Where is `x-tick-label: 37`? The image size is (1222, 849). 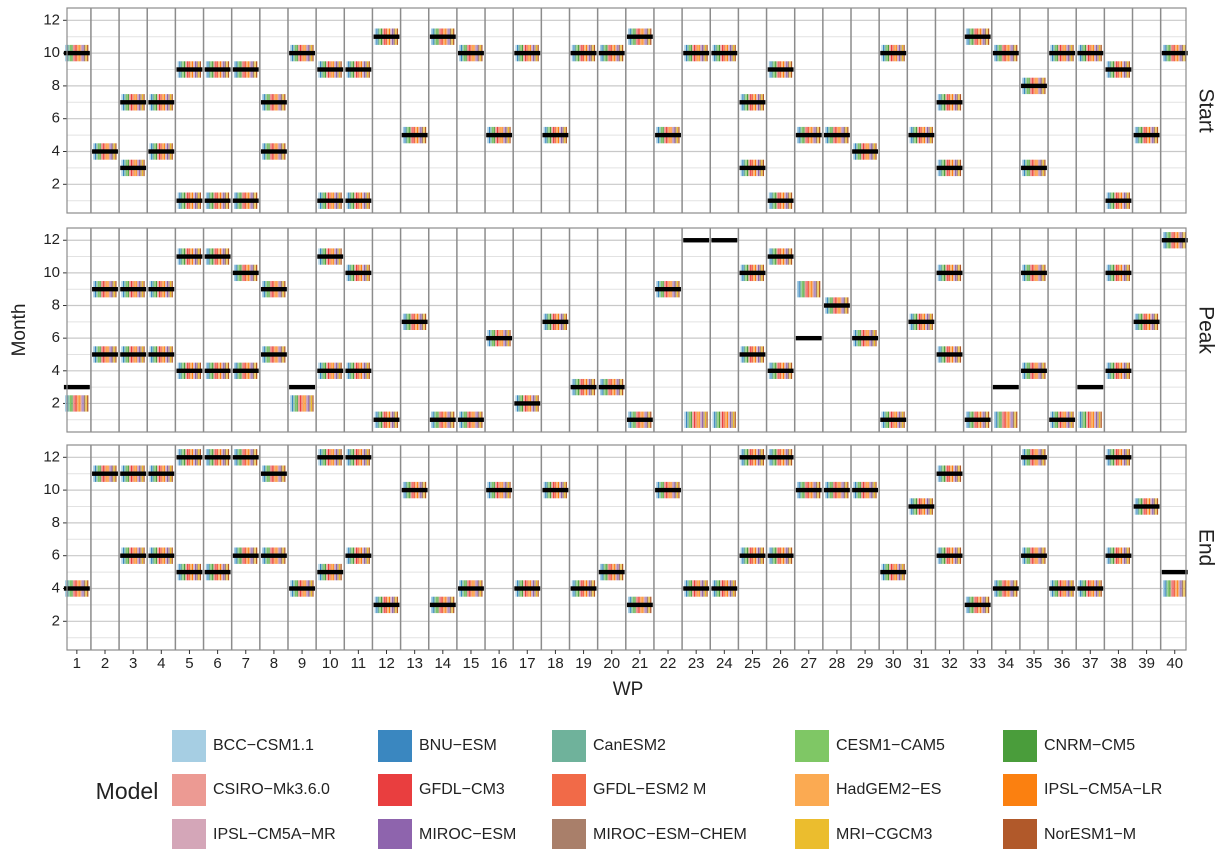
x-tick-label: 37 is located at coordinates (1090, 663).